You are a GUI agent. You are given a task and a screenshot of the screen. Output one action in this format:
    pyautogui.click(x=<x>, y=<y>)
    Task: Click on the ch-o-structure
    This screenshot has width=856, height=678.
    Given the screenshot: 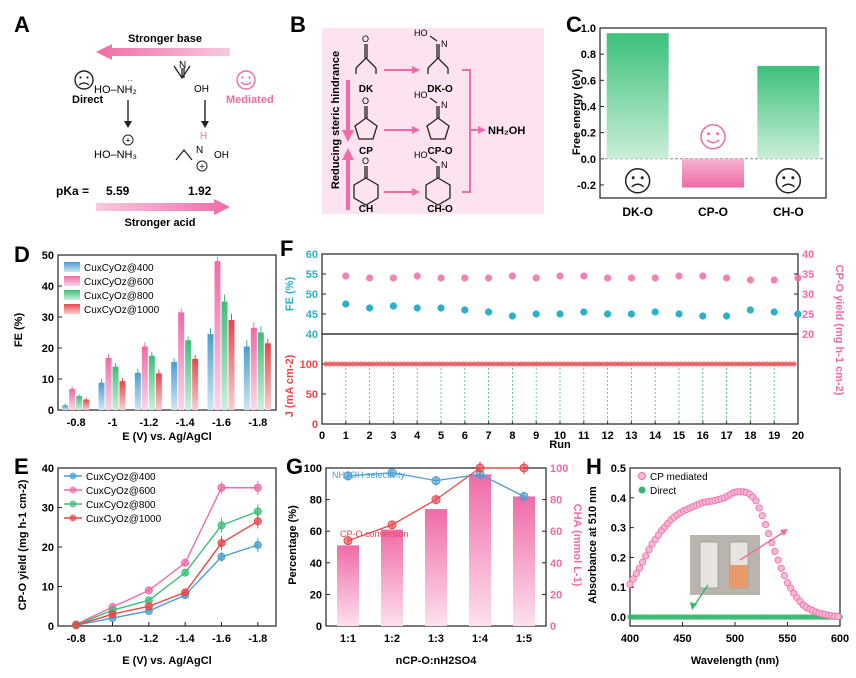 What is the action you would take?
    pyautogui.click(x=438, y=181)
    